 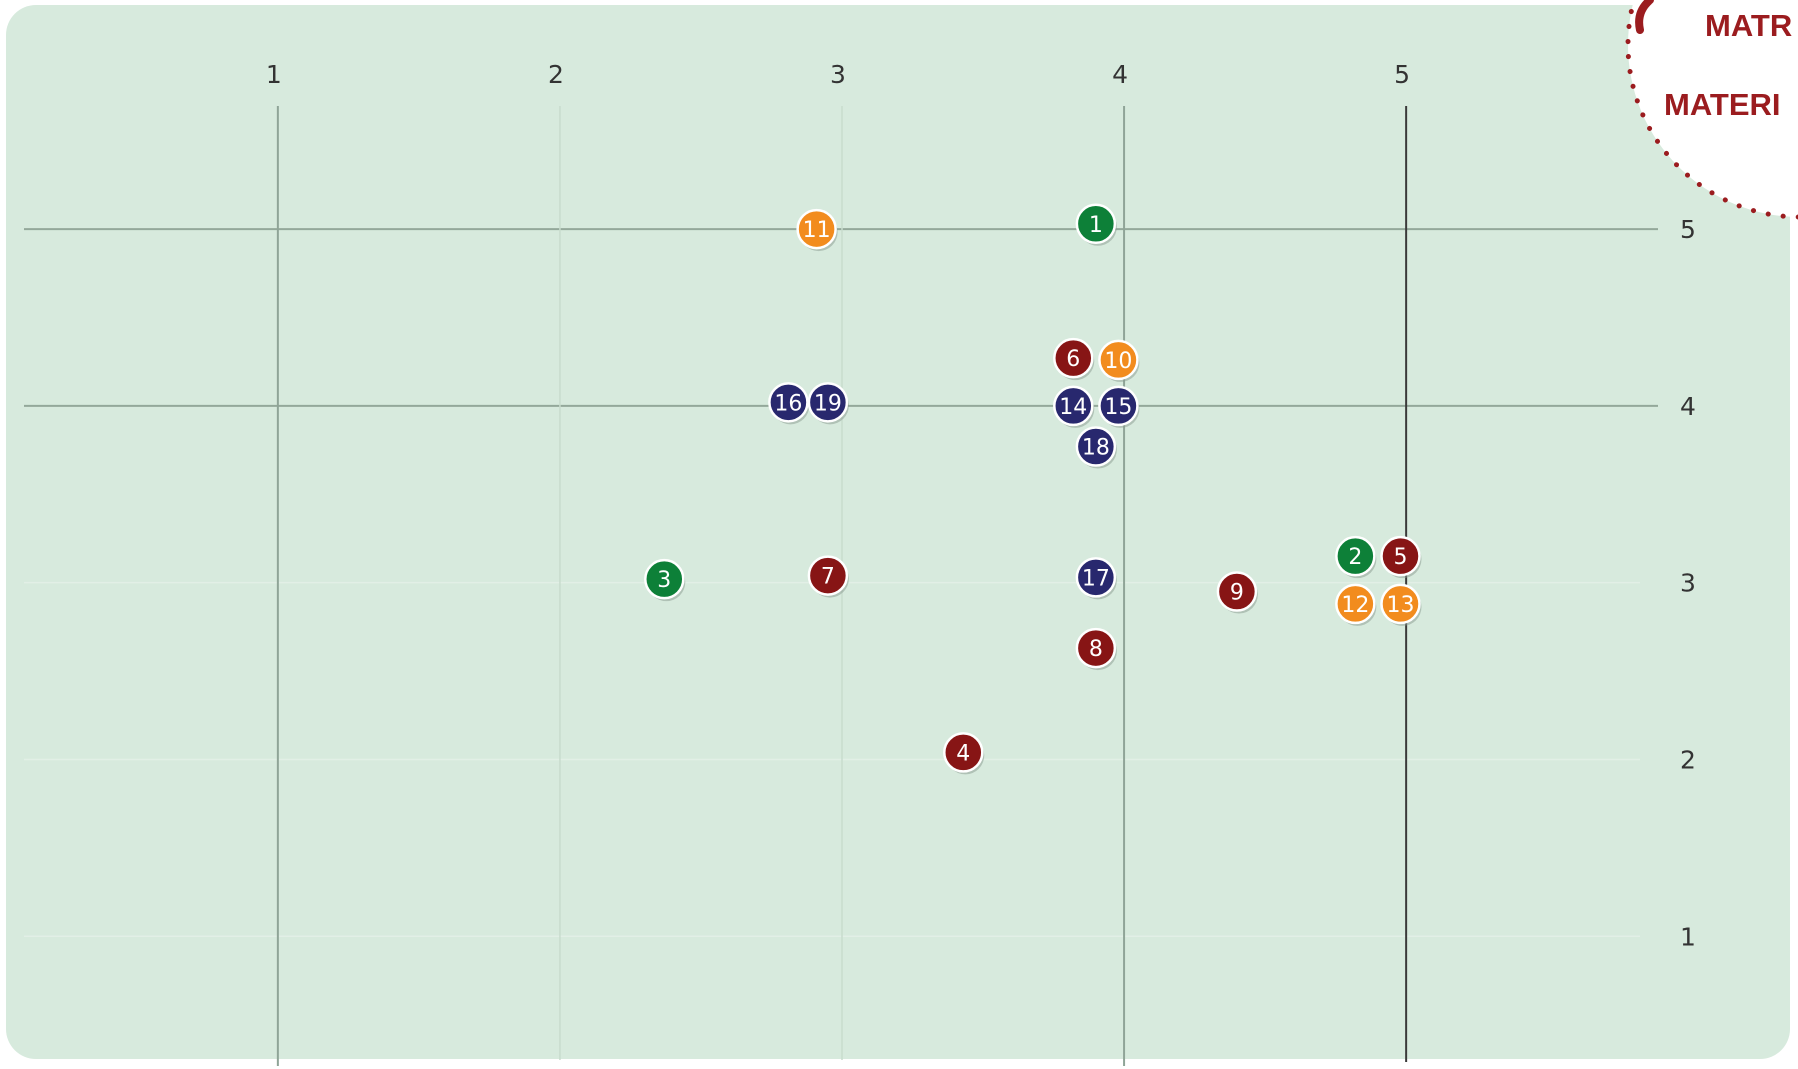 What do you see at coordinates (1688, 406) in the screenshot?
I see `y-tick-label: 4` at bounding box center [1688, 406].